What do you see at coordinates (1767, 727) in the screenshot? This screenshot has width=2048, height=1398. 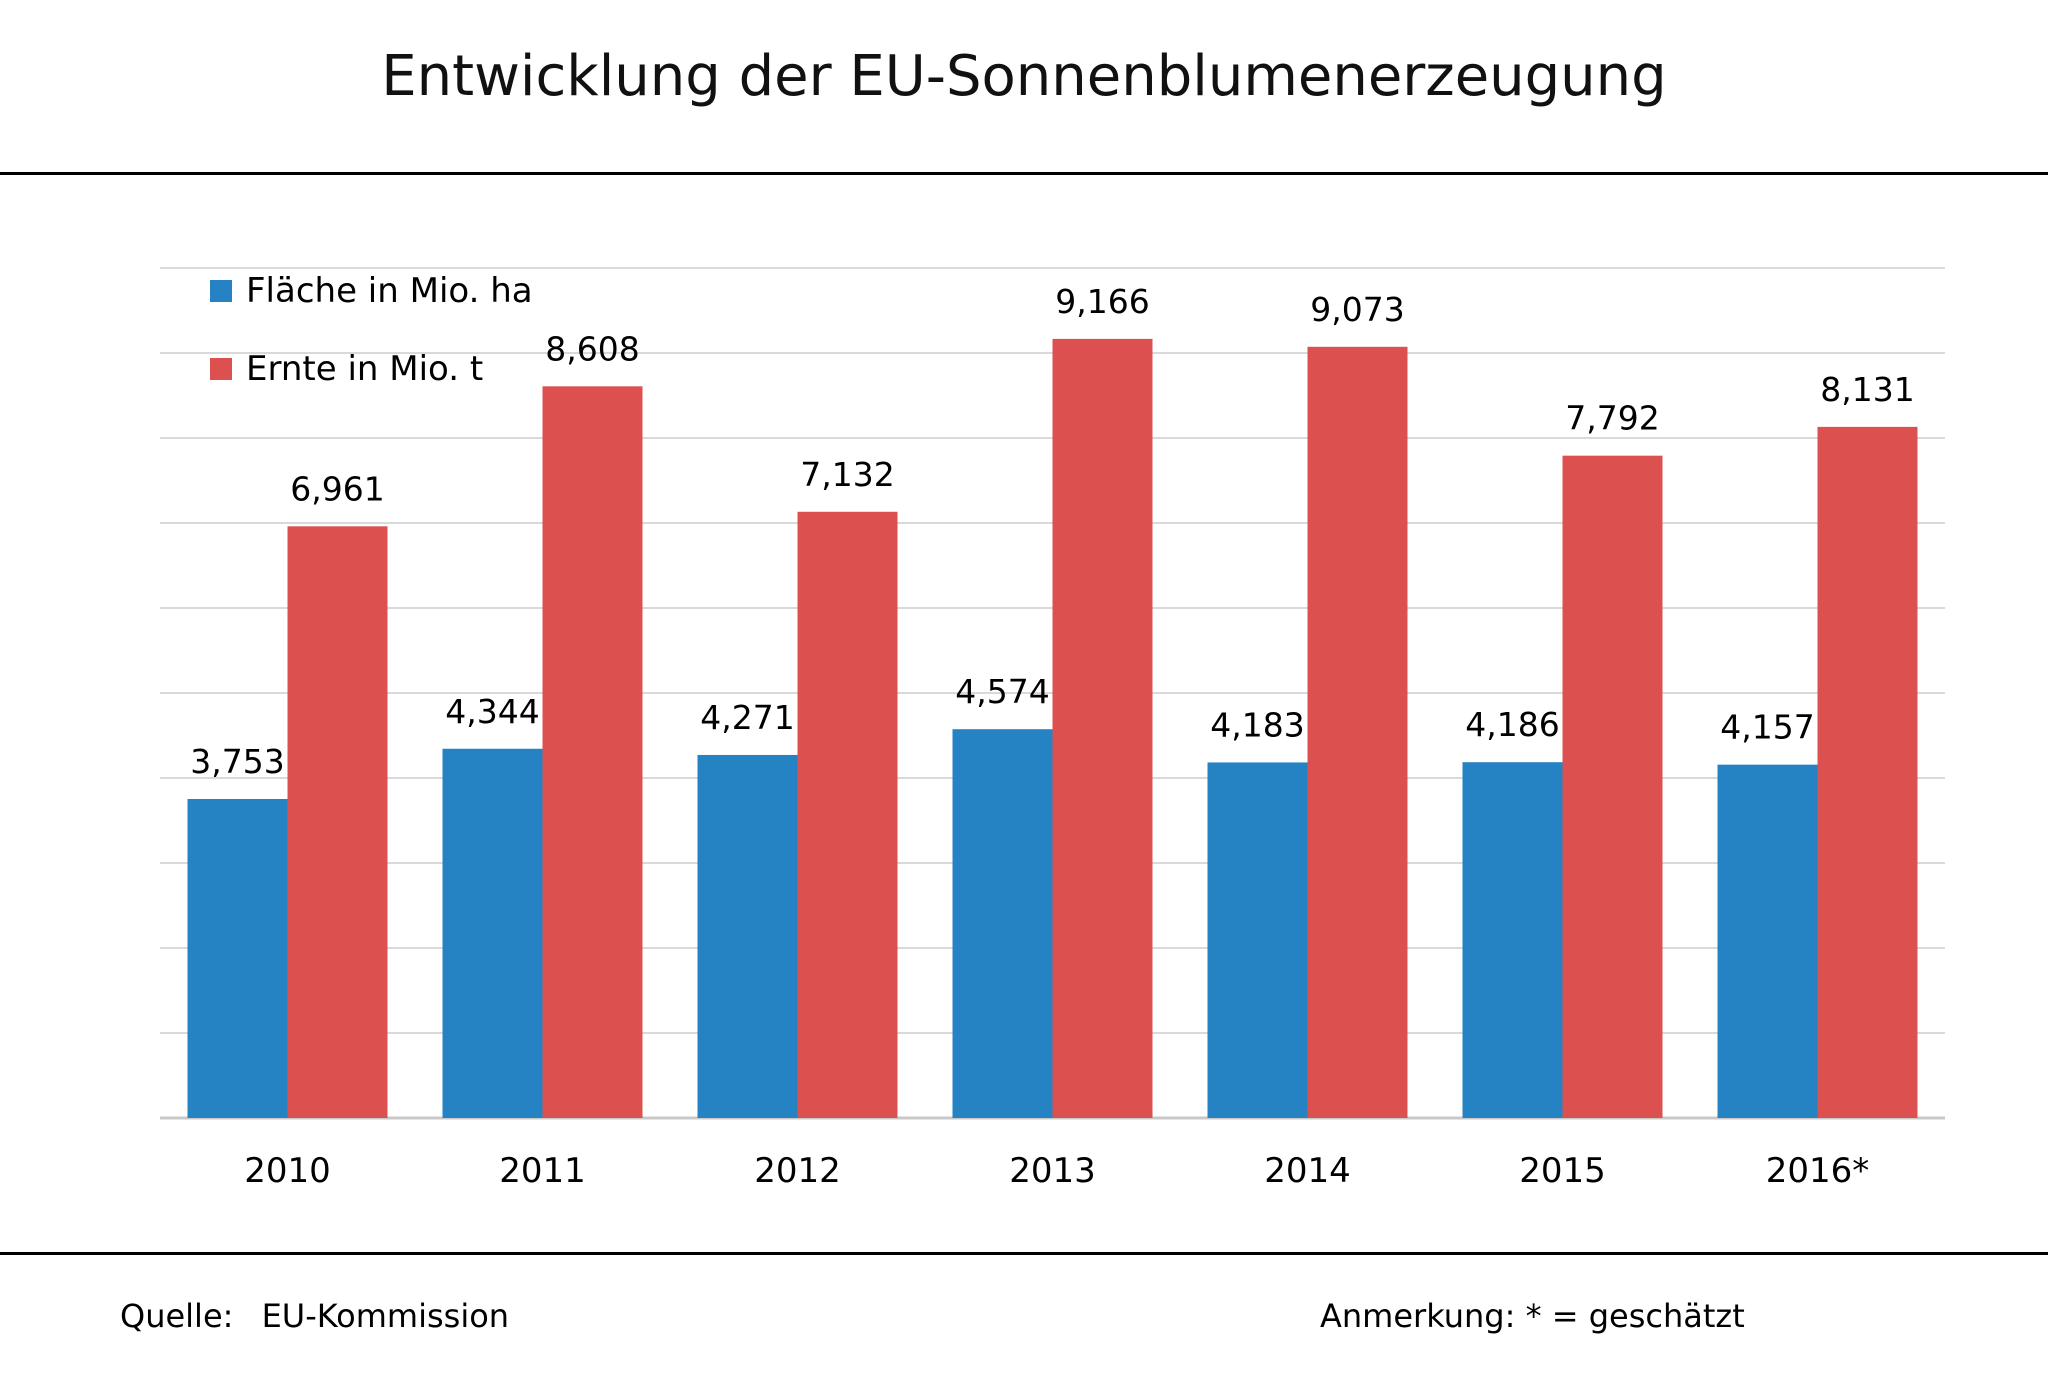 I see `data-label: 4,157` at bounding box center [1767, 727].